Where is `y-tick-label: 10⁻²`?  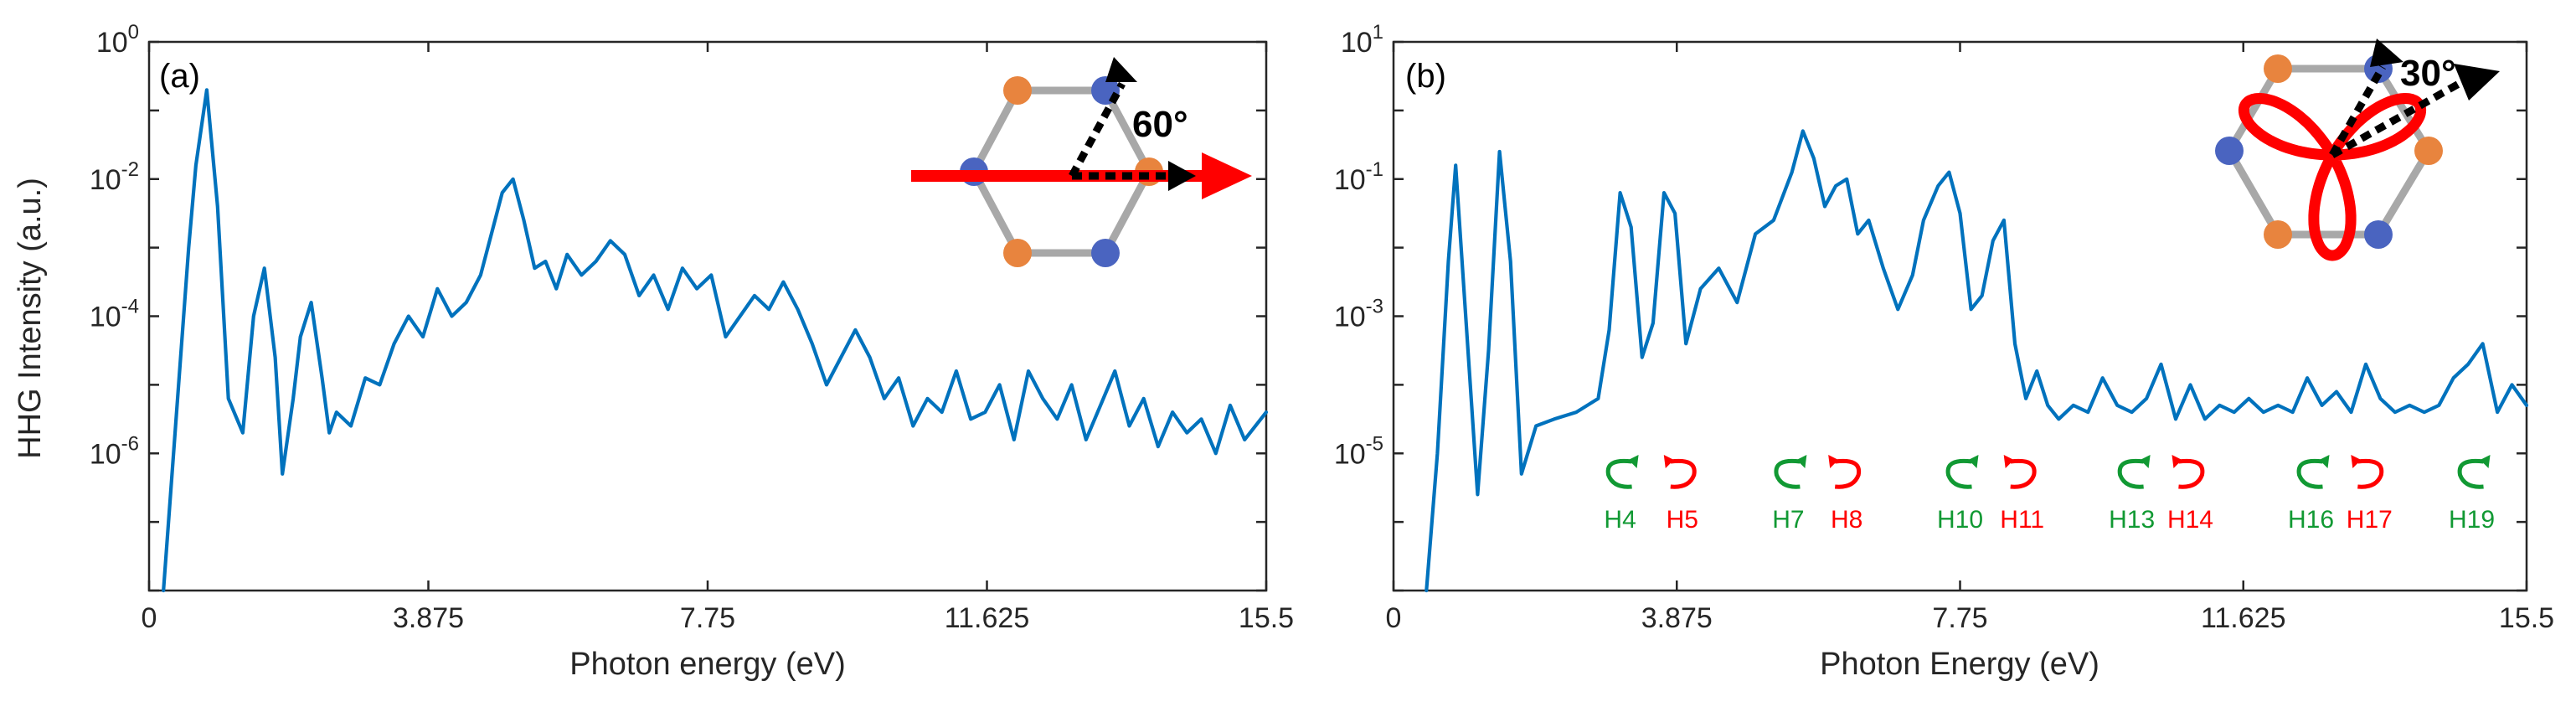
y-tick-label: 10⁻² is located at coordinates (114, 177).